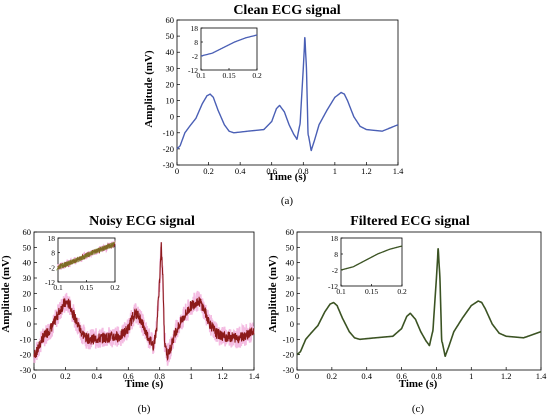 This screenshot has height=419, width=550. Describe the element at coordinates (287, 177) in the screenshot. I see `x-axis-label: Time (s)` at that location.